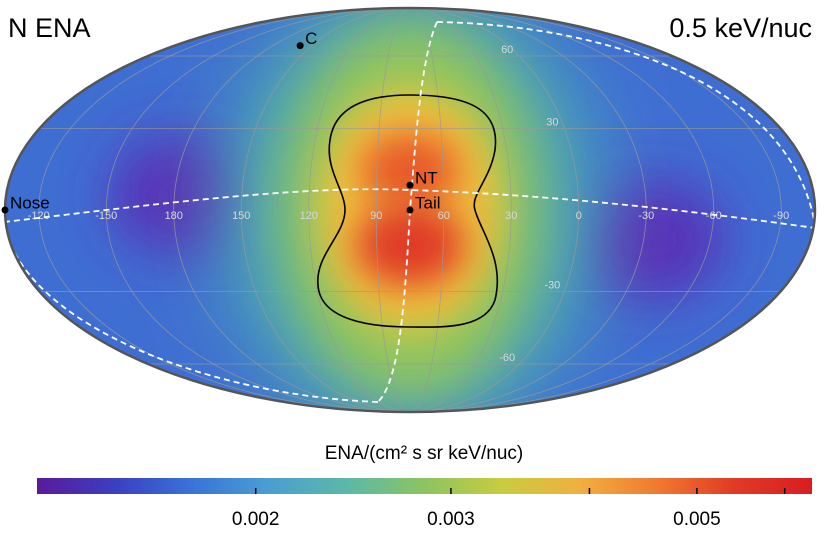 Image resolution: width=830 pixels, height=539 pixels. I want to click on lon-tick-label: 150, so click(241, 216).